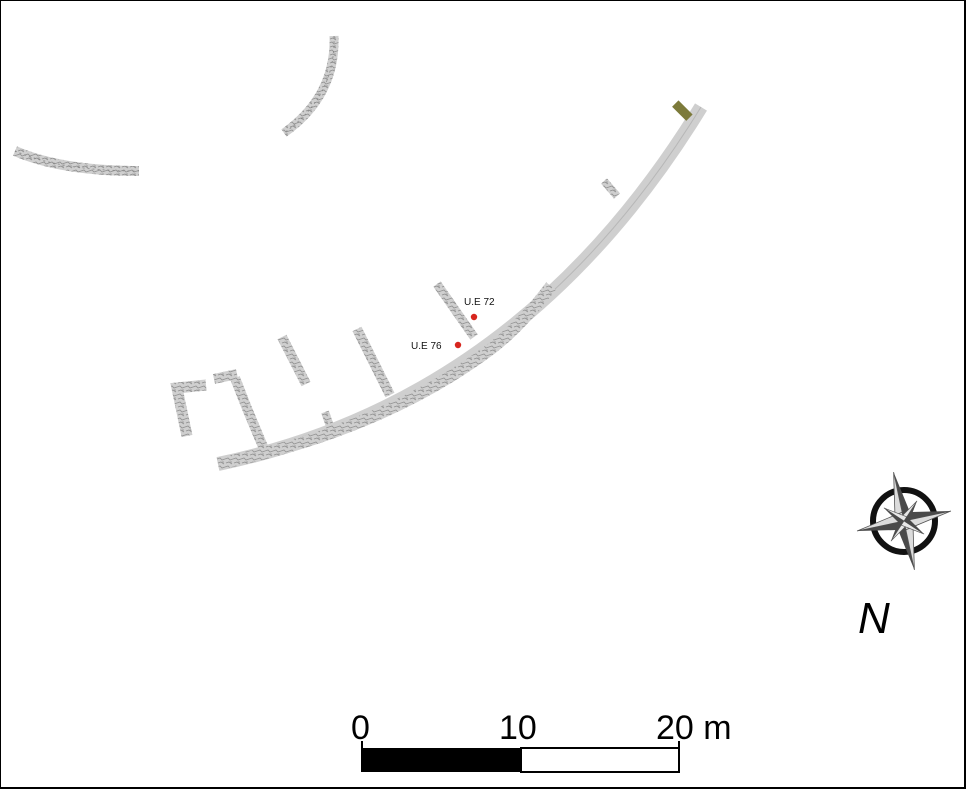 The image size is (966, 790). What do you see at coordinates (441, 760) in the screenshot?
I see `scale-bar-black-segment` at bounding box center [441, 760].